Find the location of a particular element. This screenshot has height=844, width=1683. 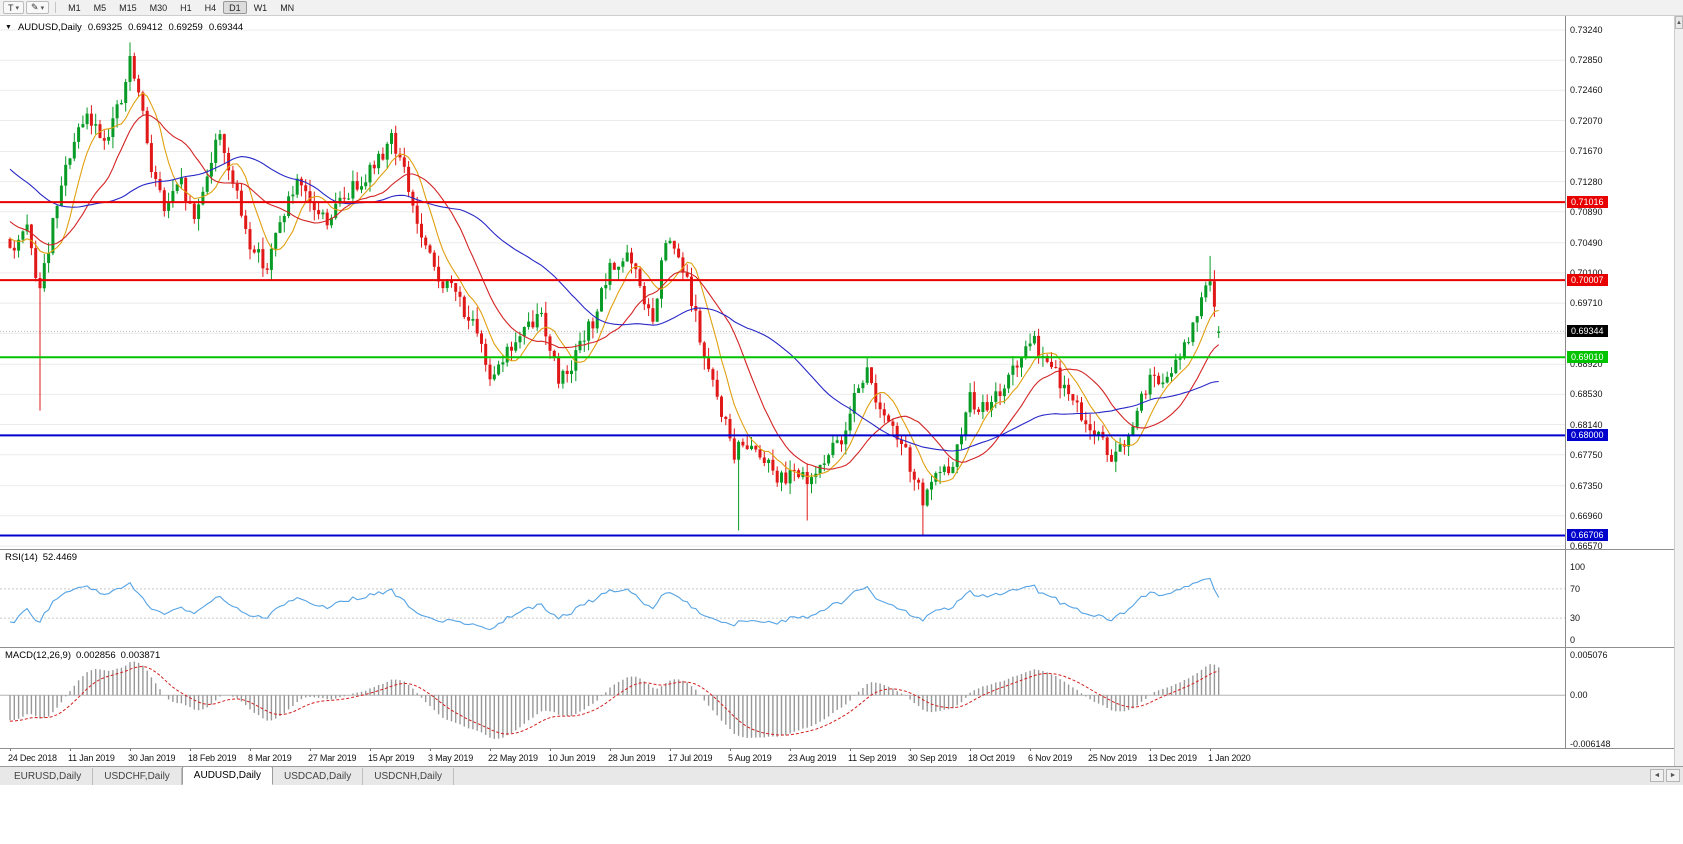

tab-audusd: AUDUSD,Daily is located at coordinates (227, 775).